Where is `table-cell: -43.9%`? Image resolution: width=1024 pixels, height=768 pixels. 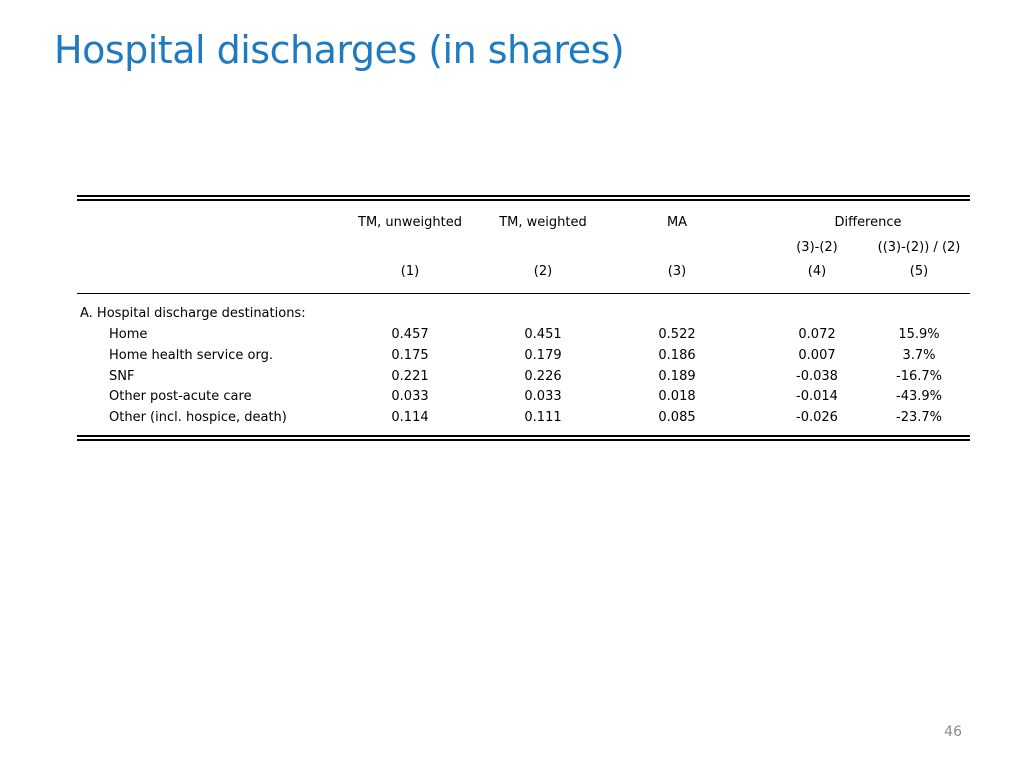
table-cell: -43.9% is located at coordinates (919, 396).